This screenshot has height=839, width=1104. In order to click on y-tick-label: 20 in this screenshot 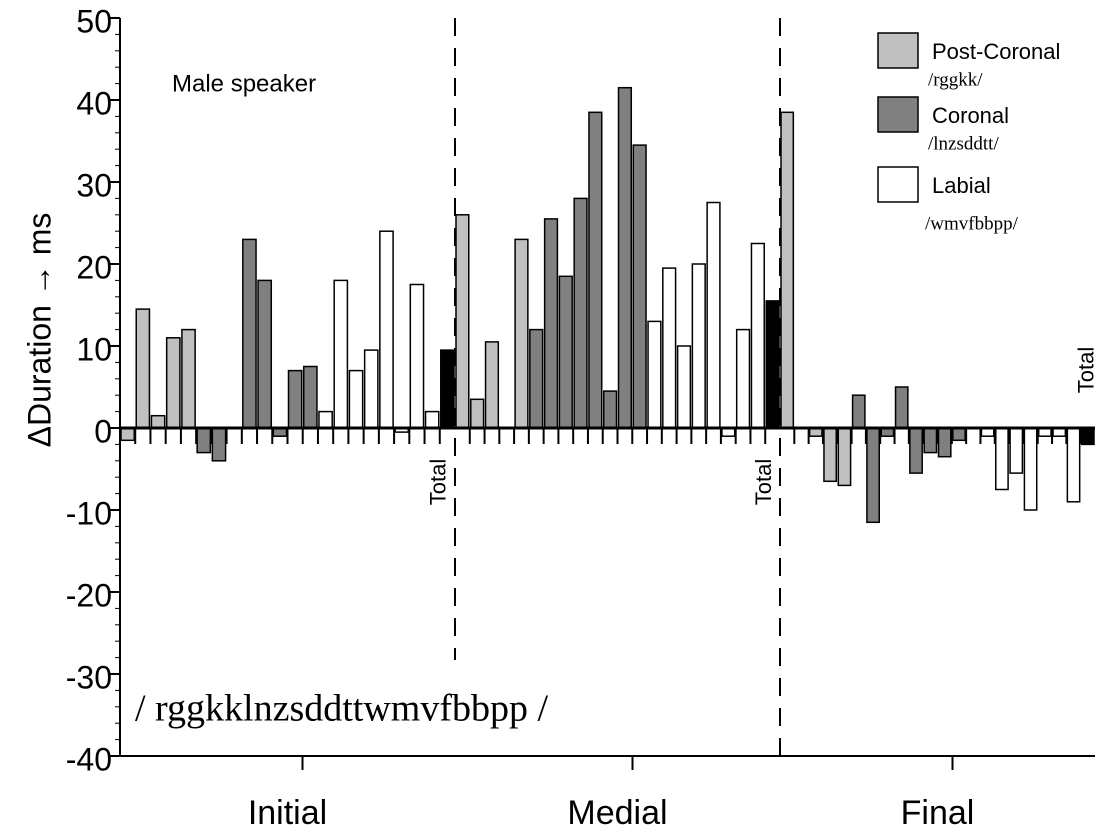, I will do `click(94, 267)`.